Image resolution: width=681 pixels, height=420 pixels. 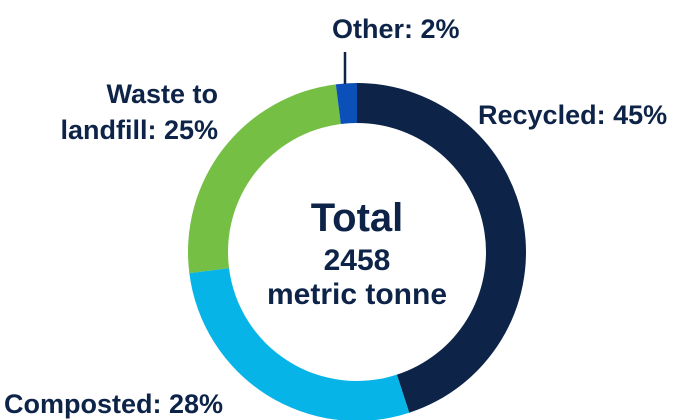 What do you see at coordinates (346, 104) in the screenshot?
I see `slice-other` at bounding box center [346, 104].